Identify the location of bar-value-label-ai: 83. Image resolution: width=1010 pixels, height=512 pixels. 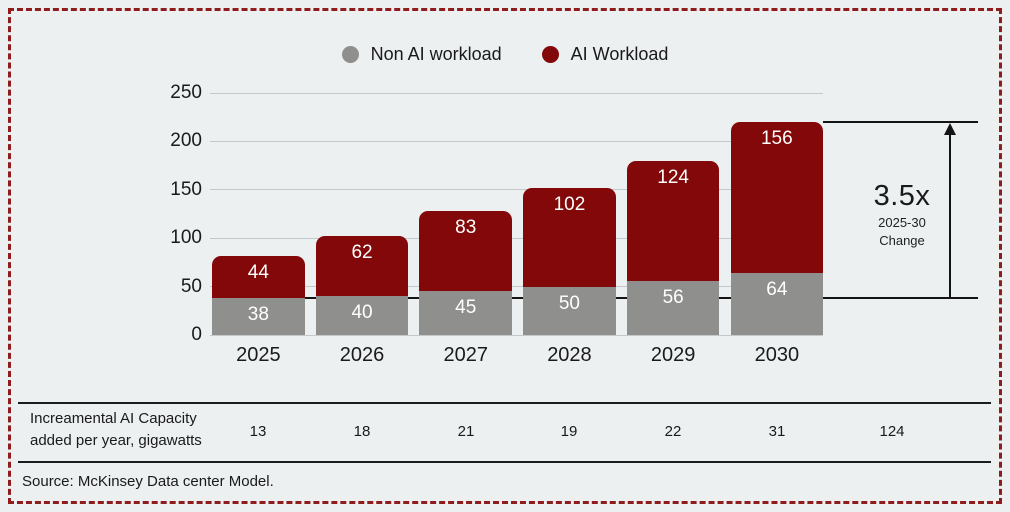
(466, 228).